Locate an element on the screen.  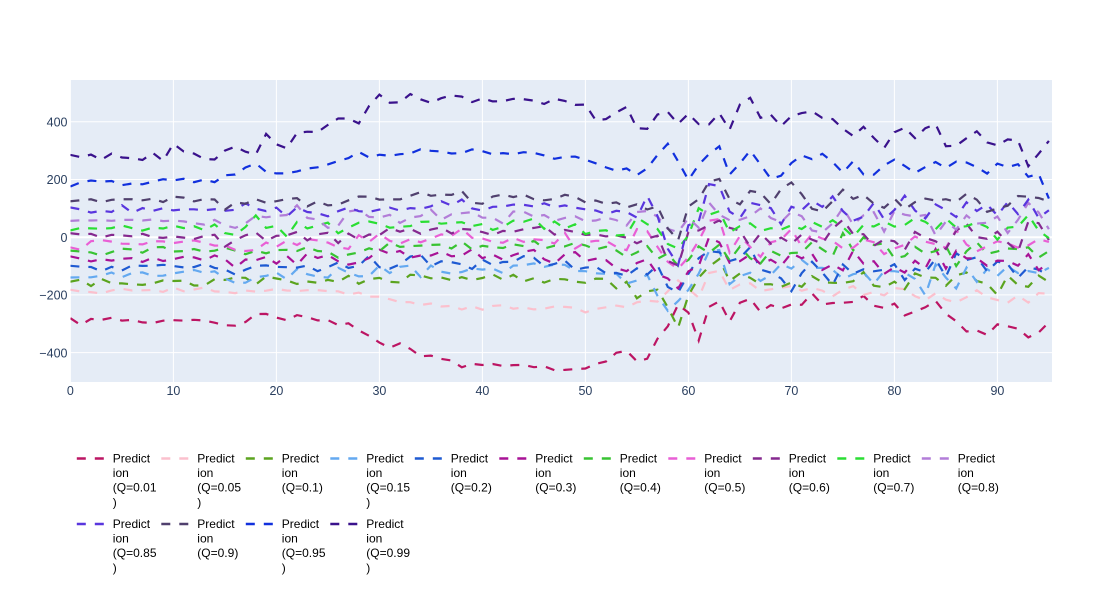
svg-text: 200 is located at coordinates (57, 180).